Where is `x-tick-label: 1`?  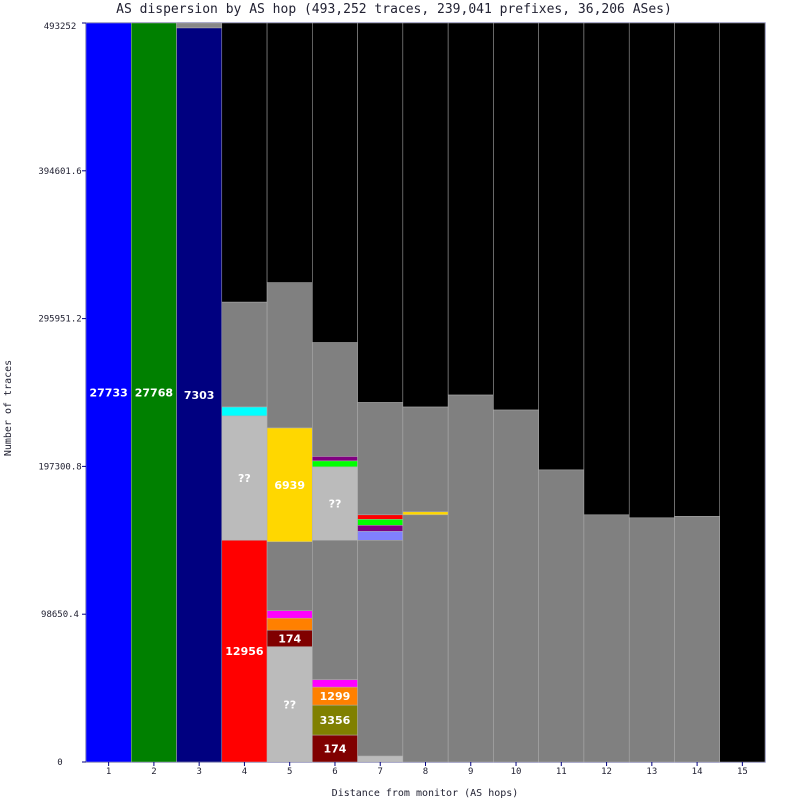
x-tick-label: 1 is located at coordinates (108, 772).